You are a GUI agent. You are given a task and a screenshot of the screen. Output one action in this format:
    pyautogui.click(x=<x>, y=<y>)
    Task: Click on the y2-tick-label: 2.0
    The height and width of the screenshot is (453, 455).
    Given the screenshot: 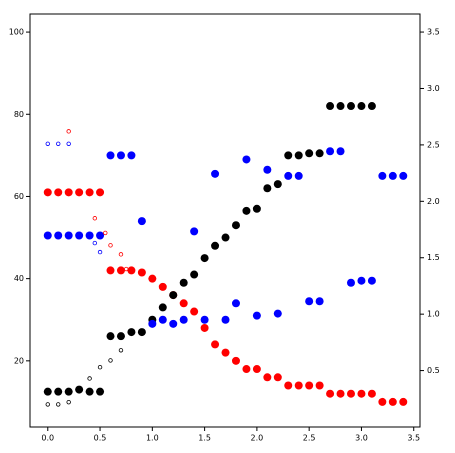 What is the action you would take?
    pyautogui.click(x=433, y=201)
    